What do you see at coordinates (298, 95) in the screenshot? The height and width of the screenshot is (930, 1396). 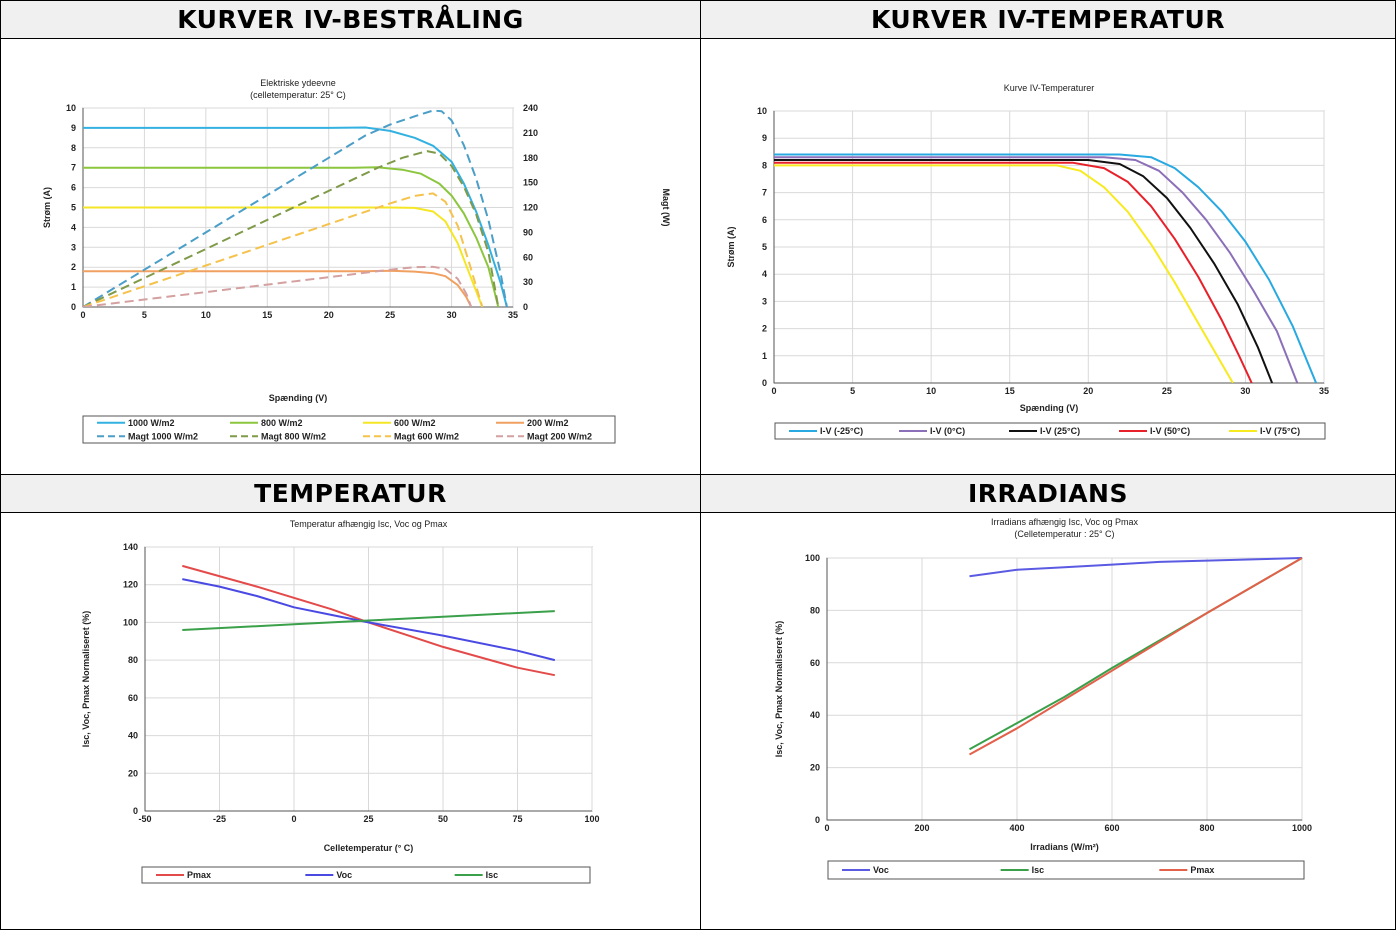 I see `chart-subtitle: (celletemperatur: 25° C)` at bounding box center [298, 95].